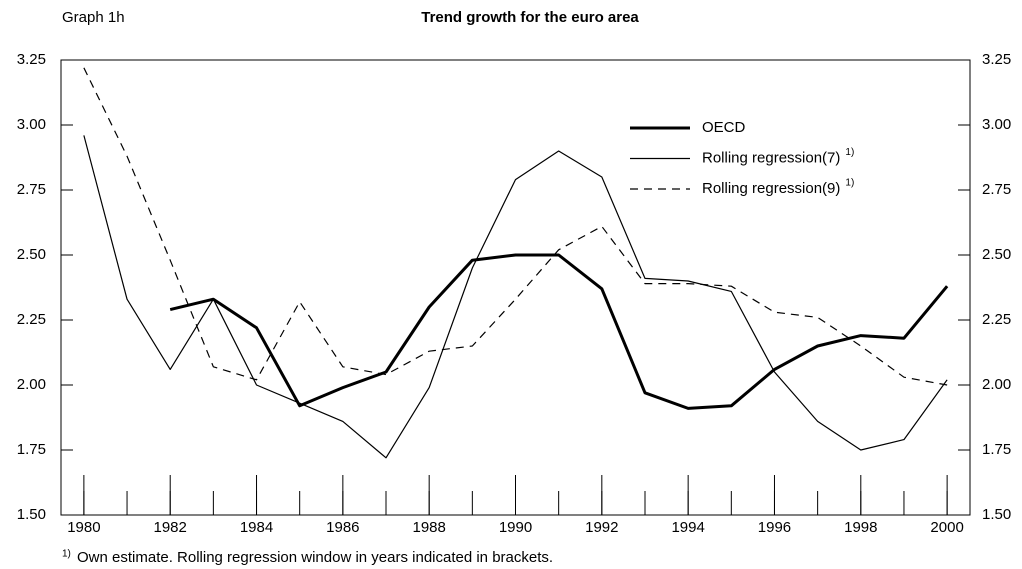 The width and height of the screenshot is (1022, 569). What do you see at coordinates (31, 449) in the screenshot?
I see `y-tick-label: 1.75` at bounding box center [31, 449].